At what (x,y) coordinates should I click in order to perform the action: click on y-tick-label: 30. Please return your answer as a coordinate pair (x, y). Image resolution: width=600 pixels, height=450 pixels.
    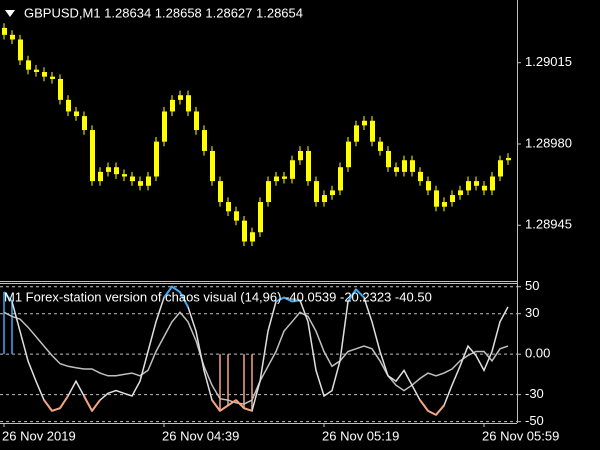
    Looking at the image, I should click on (532, 312).